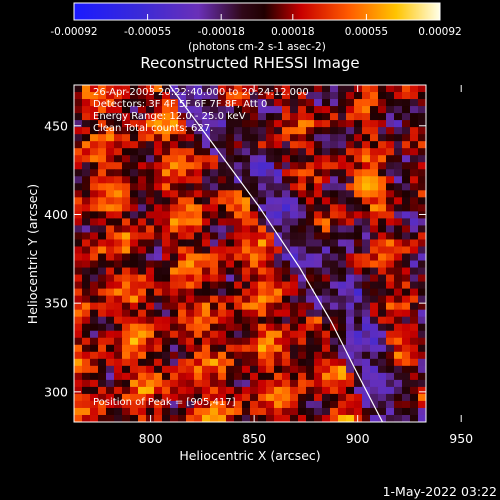 This screenshot has height=500, width=500. What do you see at coordinates (153, 128) in the screenshot?
I see `plot-annotation: Clean Total counts: 627.` at bounding box center [153, 128].